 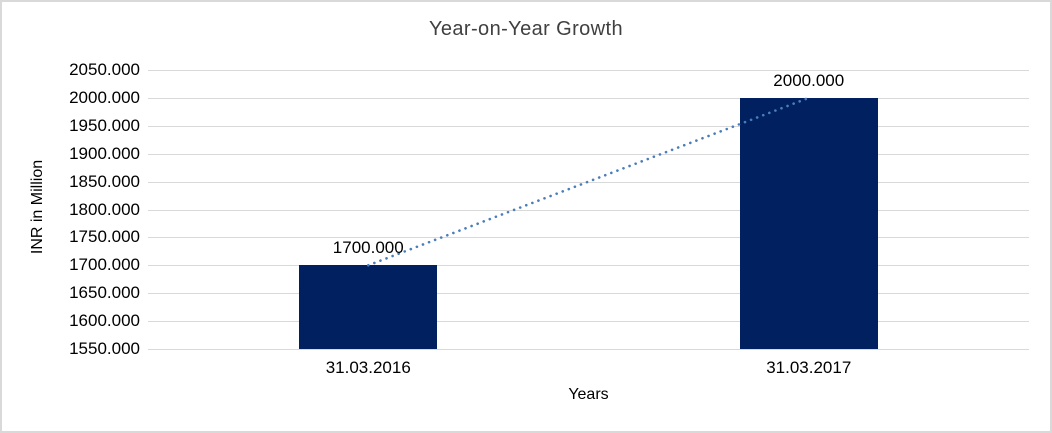 What do you see at coordinates (809, 367) in the screenshot?
I see `x-axis-tick-label: 31.03.2017` at bounding box center [809, 367].